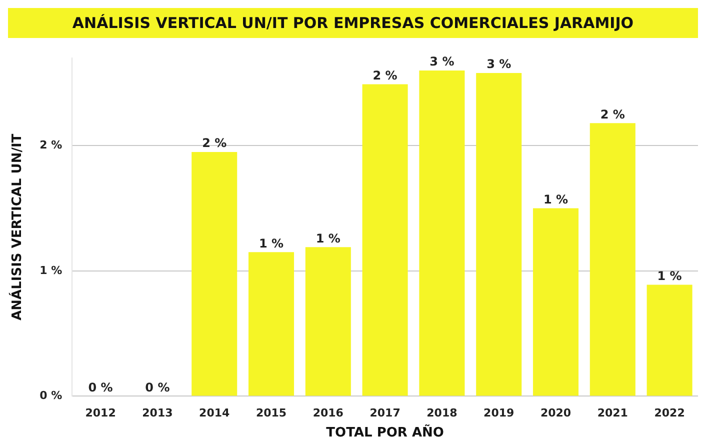 The height and width of the screenshot is (448, 706). What do you see at coordinates (51, 395) in the screenshot?
I see `y-tick-label: 0 %` at bounding box center [51, 395].